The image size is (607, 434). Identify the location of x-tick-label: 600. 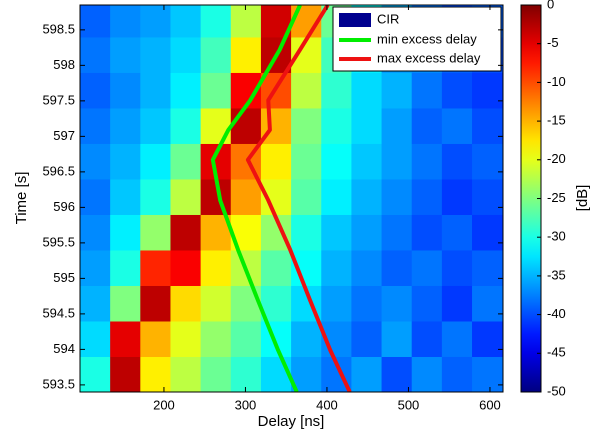
(490, 404).